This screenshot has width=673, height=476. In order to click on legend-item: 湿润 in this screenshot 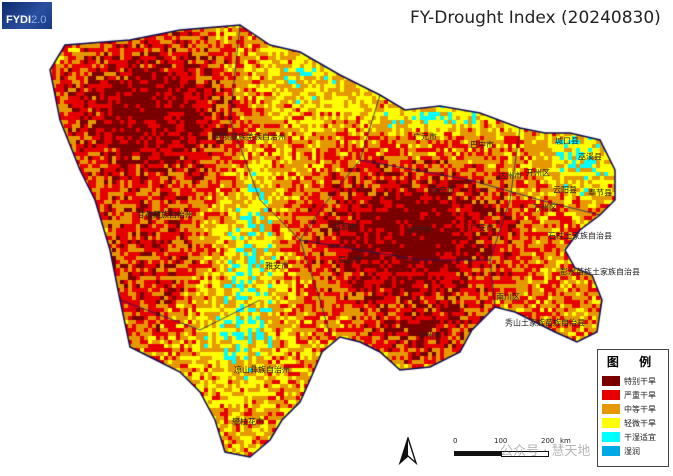, I will do `click(635, 451)`.